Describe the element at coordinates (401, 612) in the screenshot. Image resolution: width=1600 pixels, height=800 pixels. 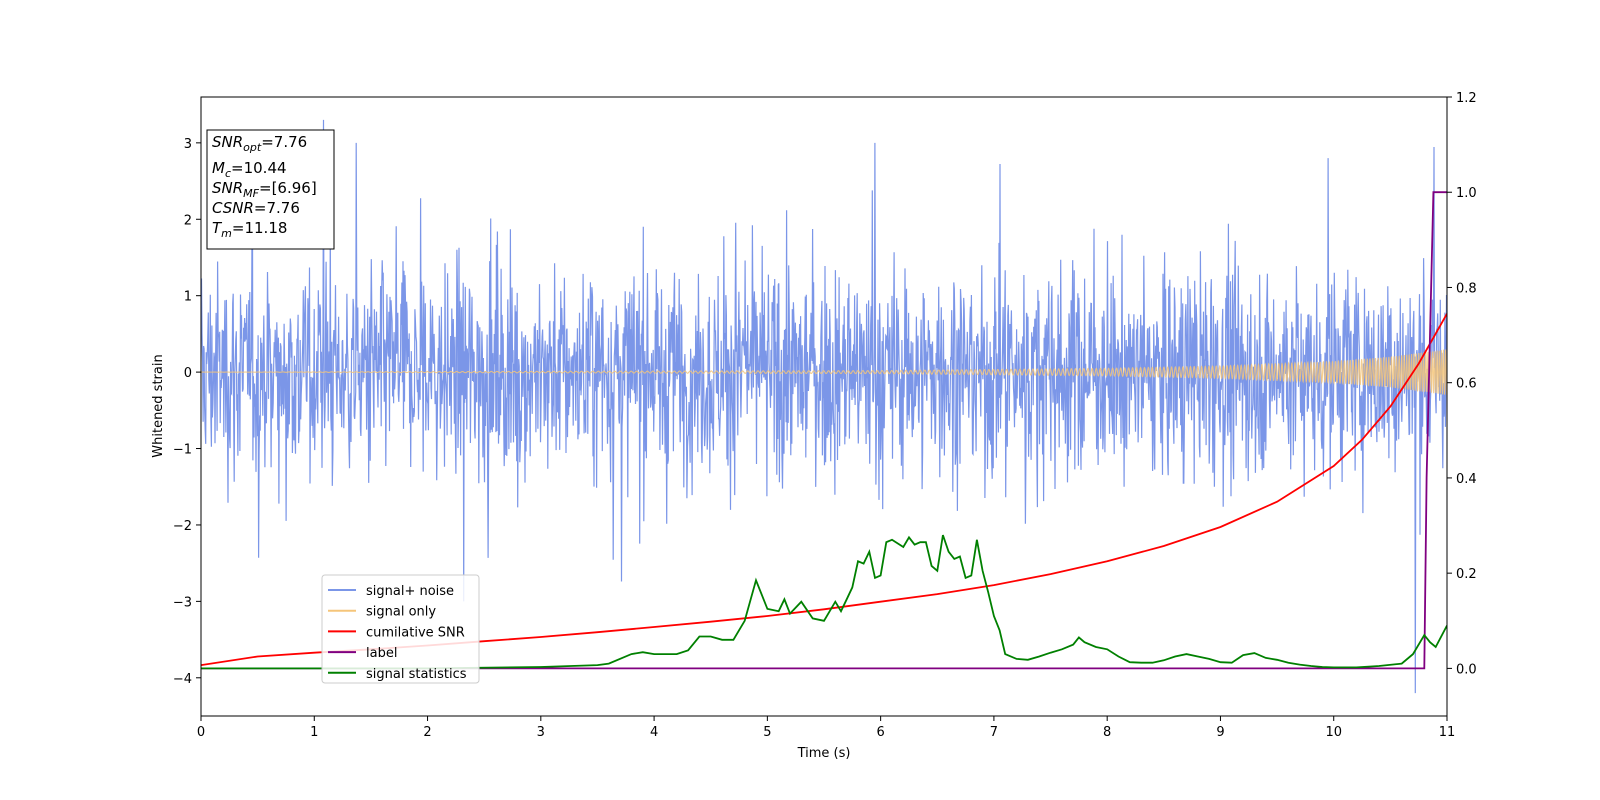
I see `legend-label: signal only` at that location.